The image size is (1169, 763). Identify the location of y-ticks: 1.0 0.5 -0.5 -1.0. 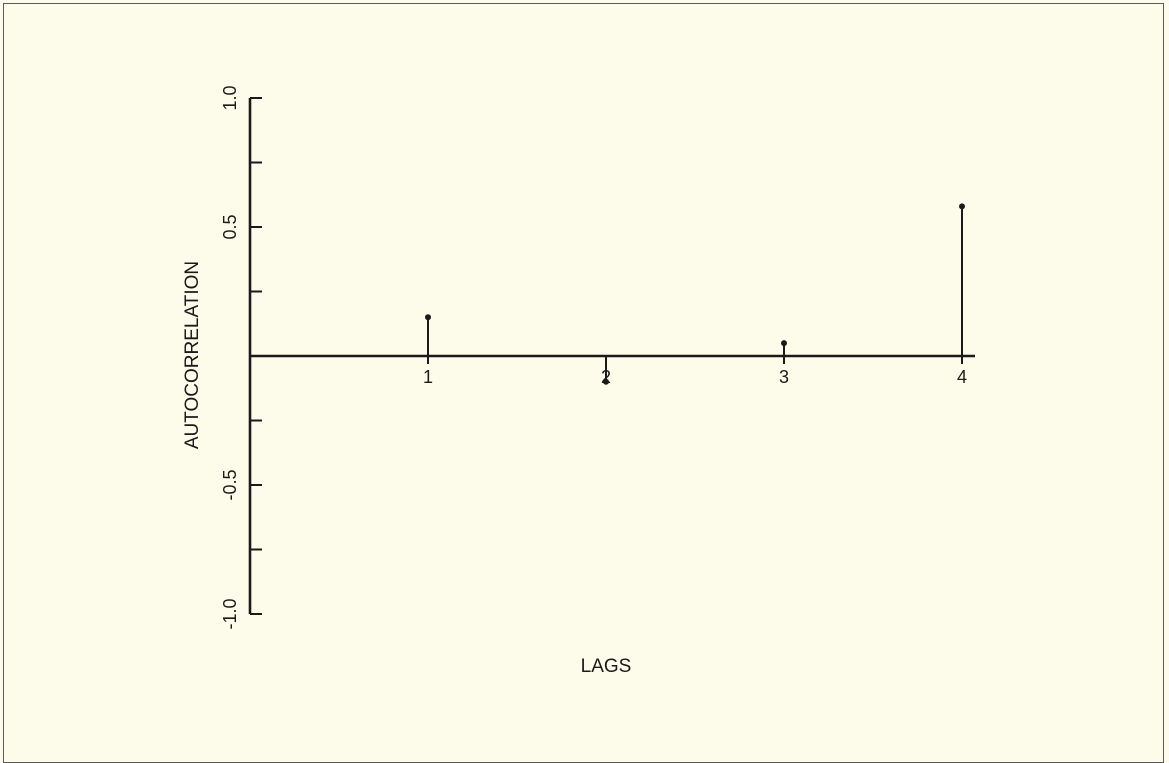
(241, 357).